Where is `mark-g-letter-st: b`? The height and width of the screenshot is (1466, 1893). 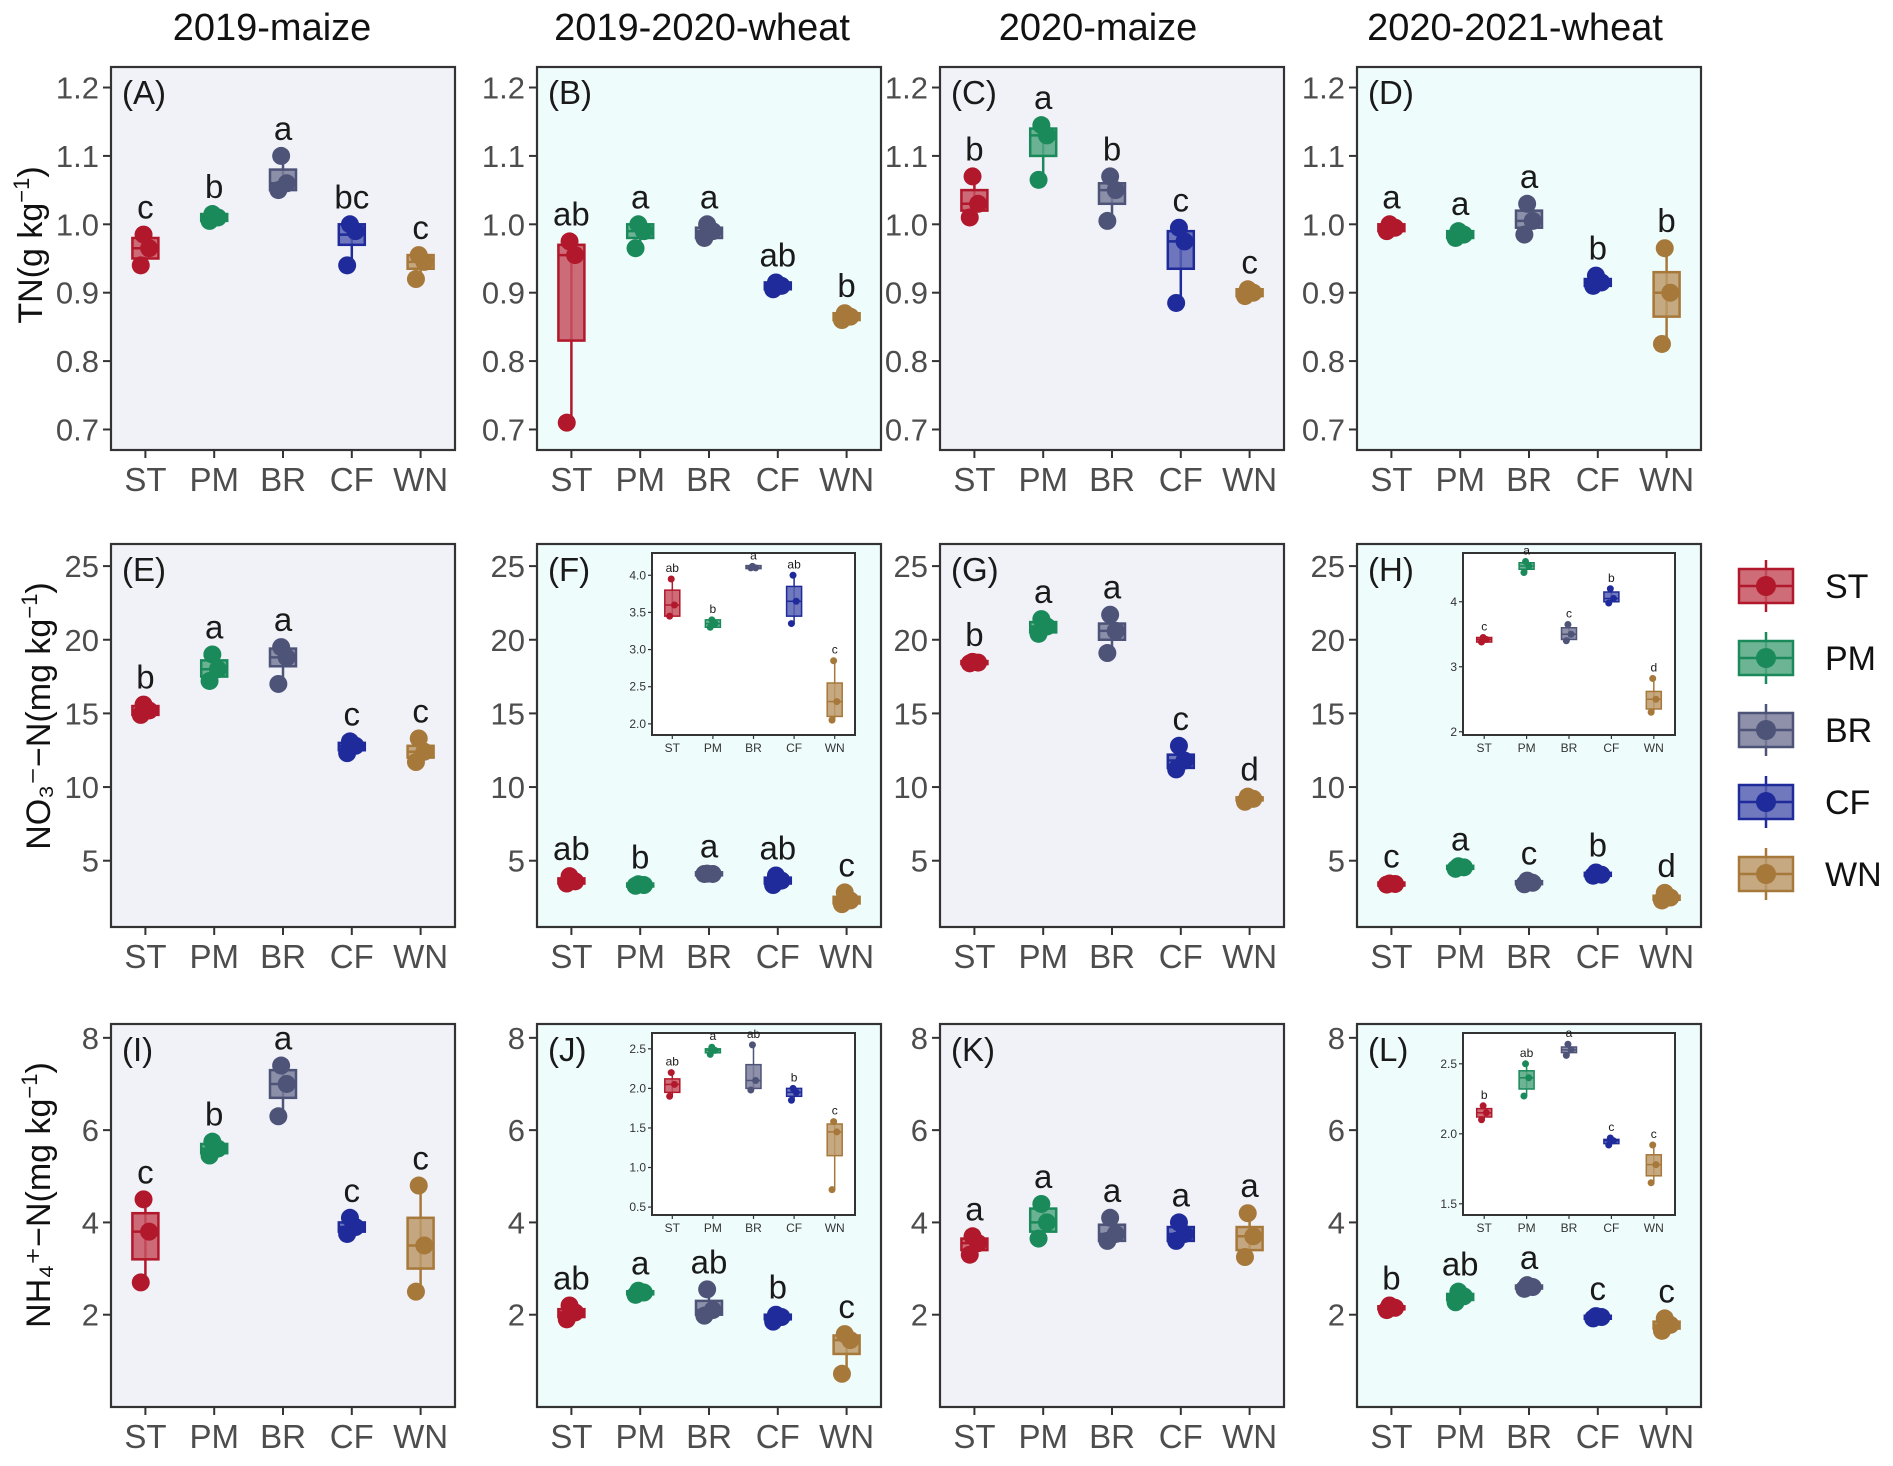
mark-g-letter-st: b is located at coordinates (974, 634).